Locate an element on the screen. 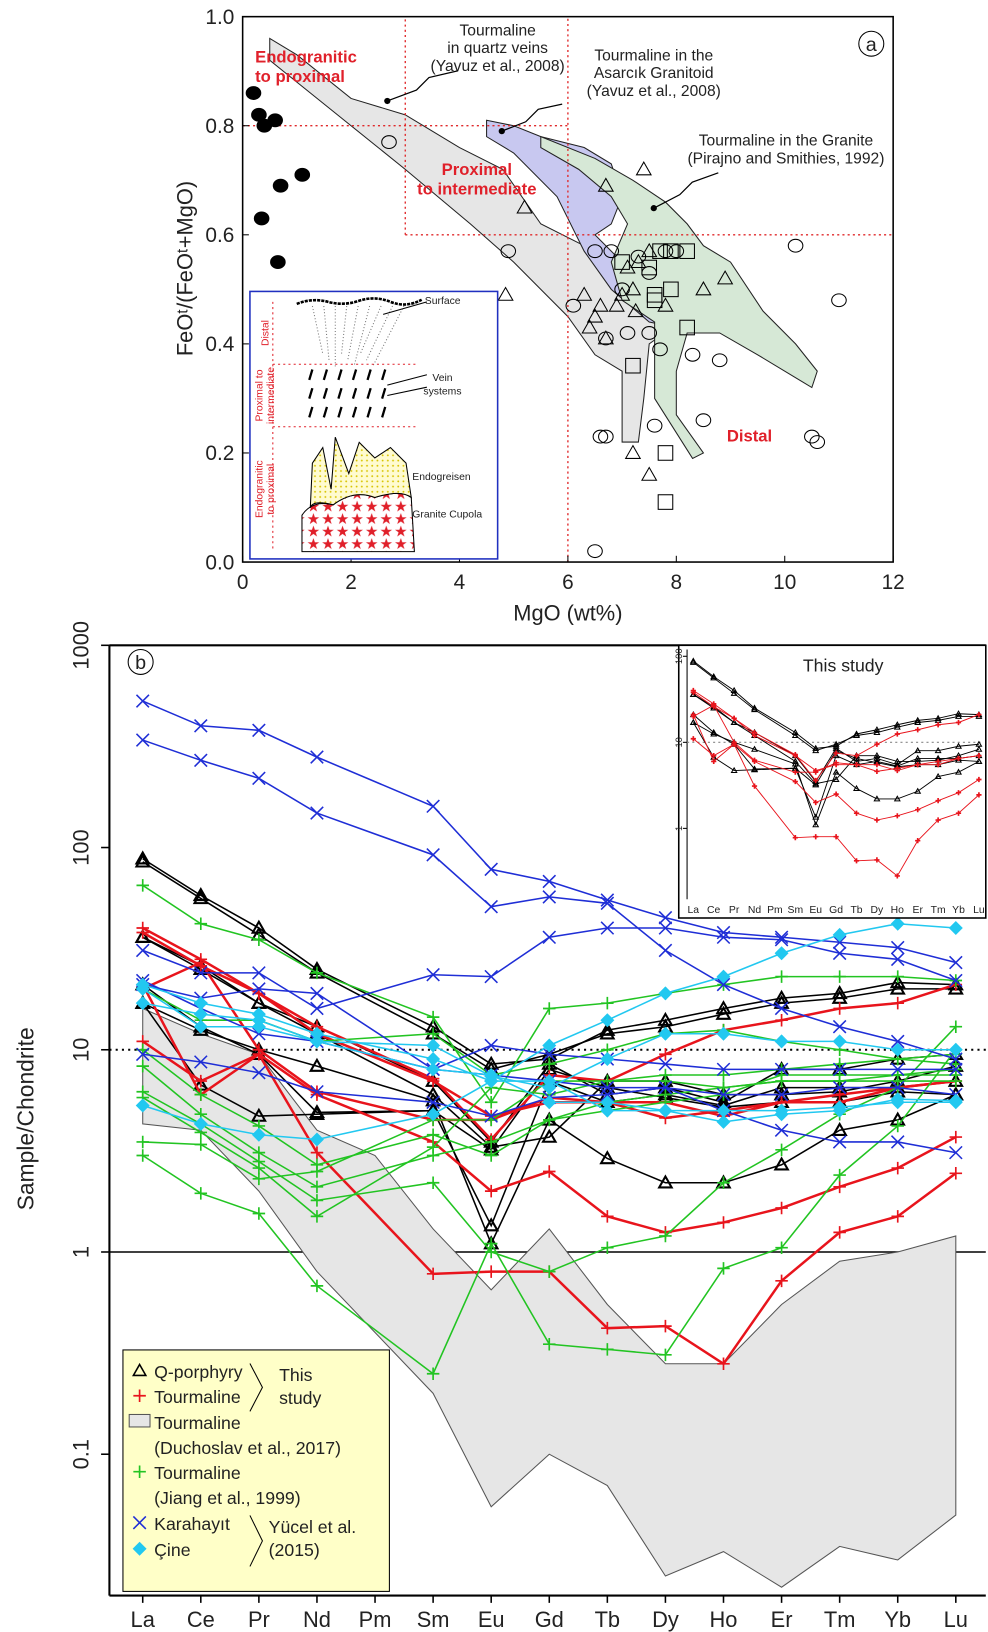 The height and width of the screenshot is (1632, 988). y-tick-label: 0.8 is located at coordinates (219, 126).